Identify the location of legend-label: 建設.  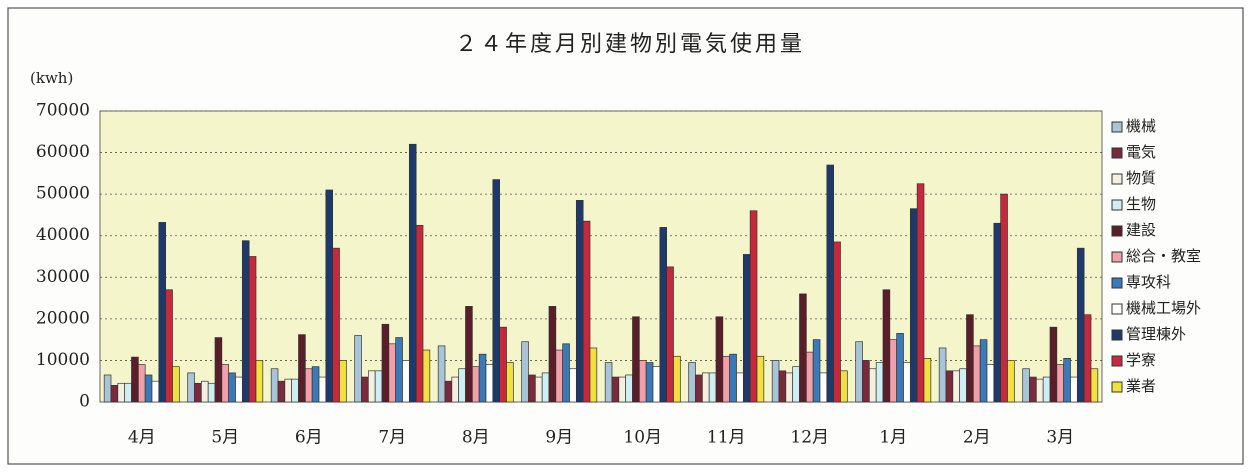
(1141, 230).